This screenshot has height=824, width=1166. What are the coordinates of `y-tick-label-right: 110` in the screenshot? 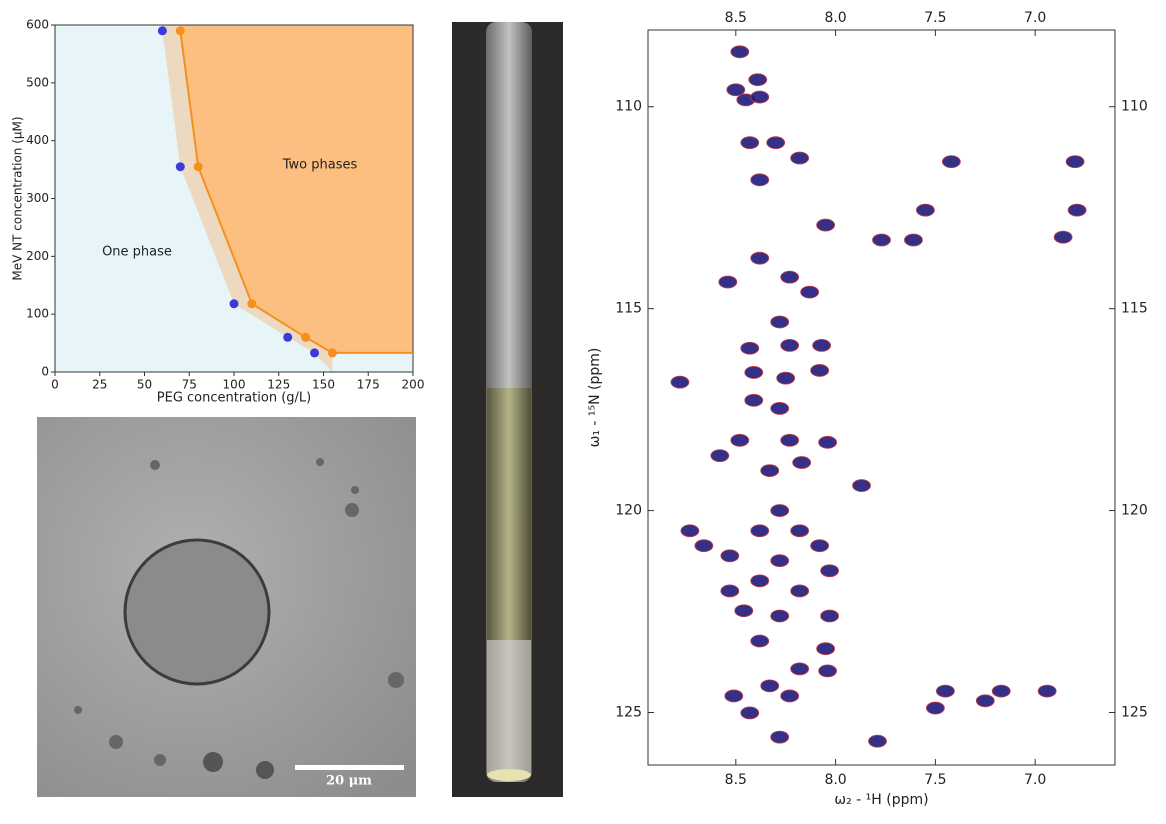 It's located at (1134, 107).